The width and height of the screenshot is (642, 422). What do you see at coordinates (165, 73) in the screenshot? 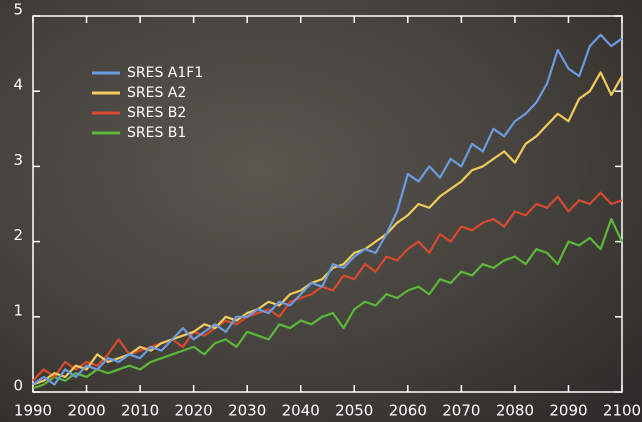
I see `legend-label: SRES A1F1` at bounding box center [165, 73].